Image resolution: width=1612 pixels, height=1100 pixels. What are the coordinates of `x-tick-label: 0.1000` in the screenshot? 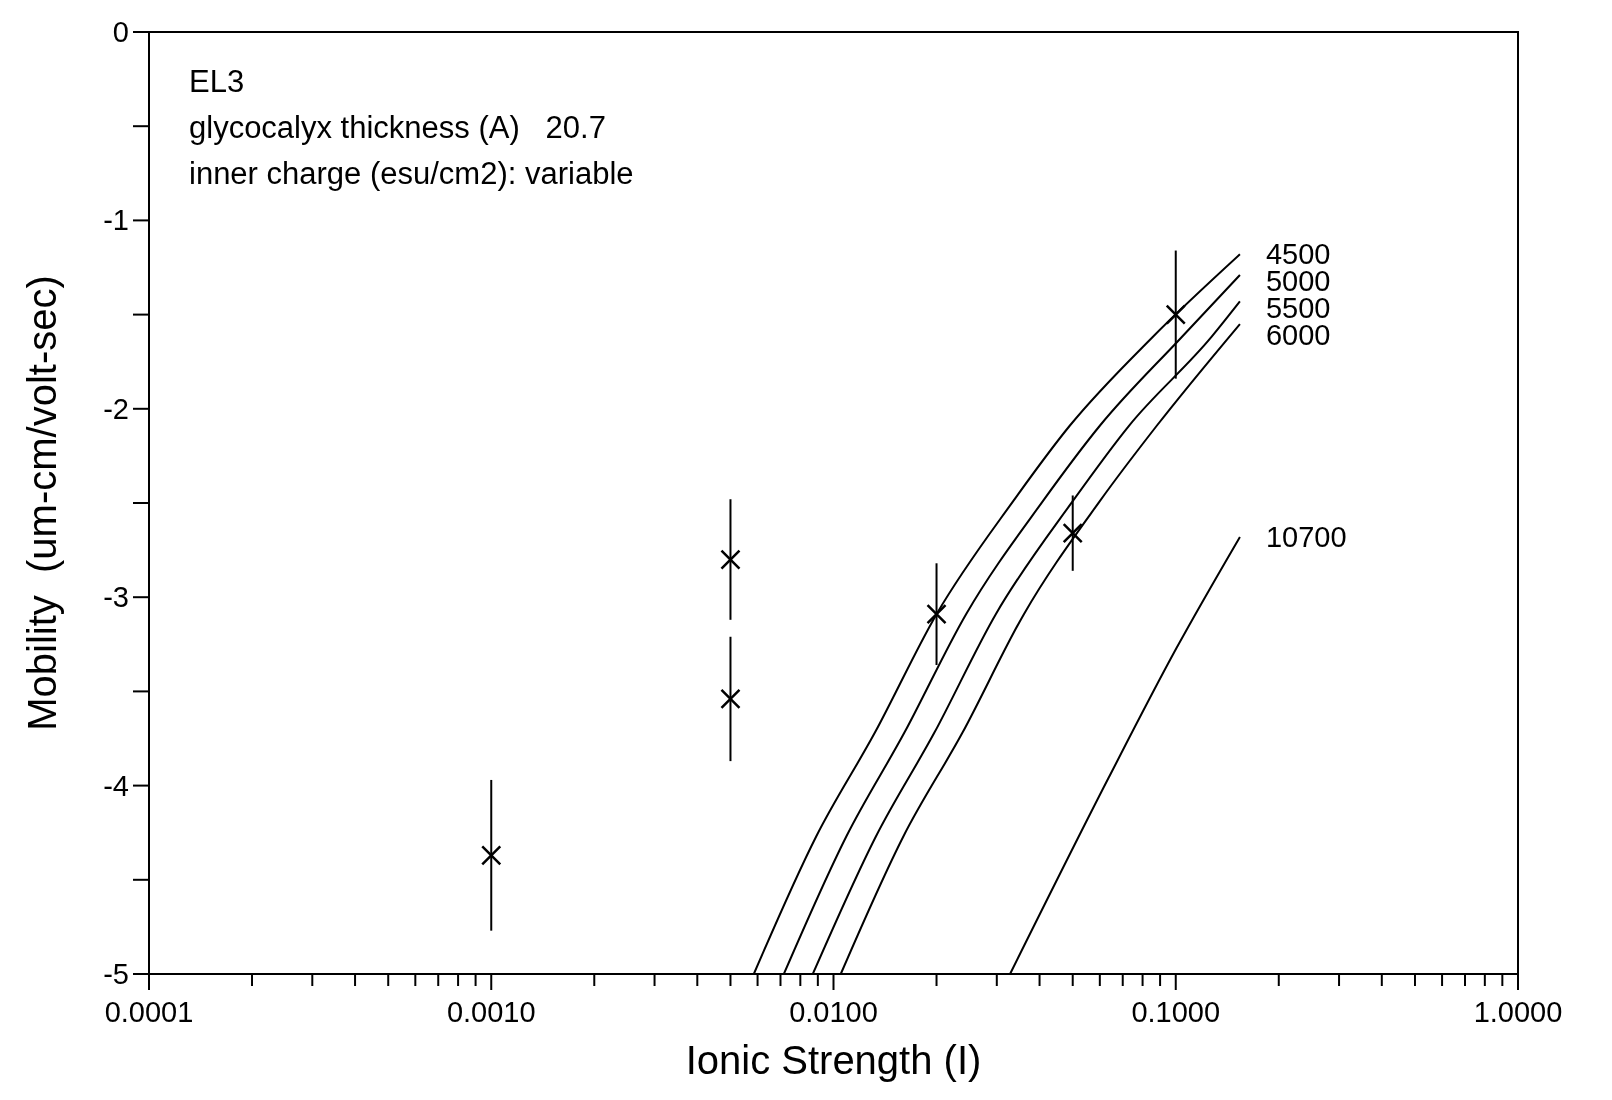 It's located at (1176, 1012).